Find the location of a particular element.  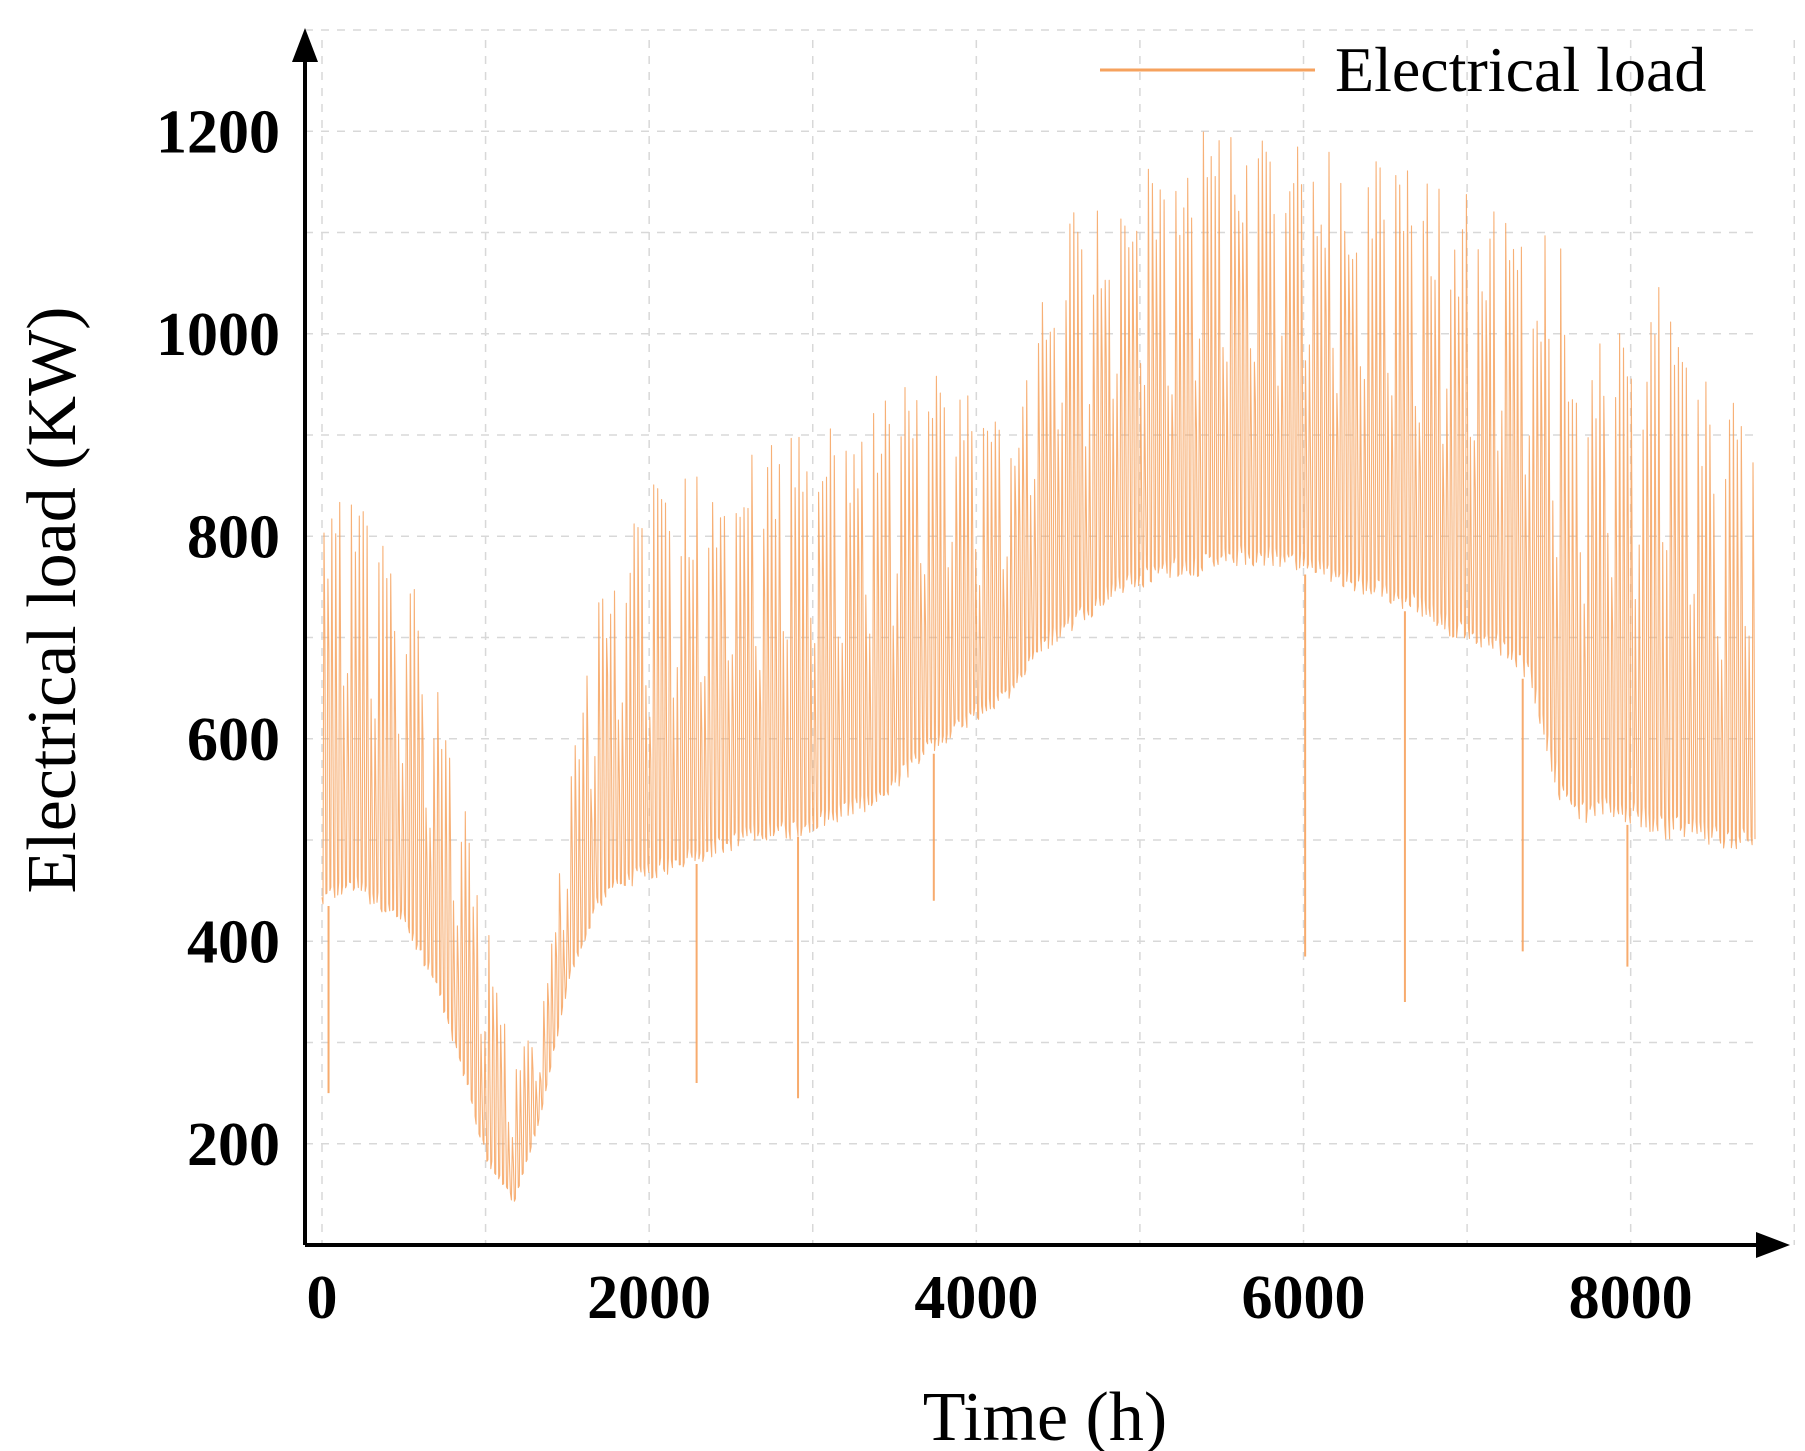

x-tick-label: 6000 is located at coordinates (1304, 1298).